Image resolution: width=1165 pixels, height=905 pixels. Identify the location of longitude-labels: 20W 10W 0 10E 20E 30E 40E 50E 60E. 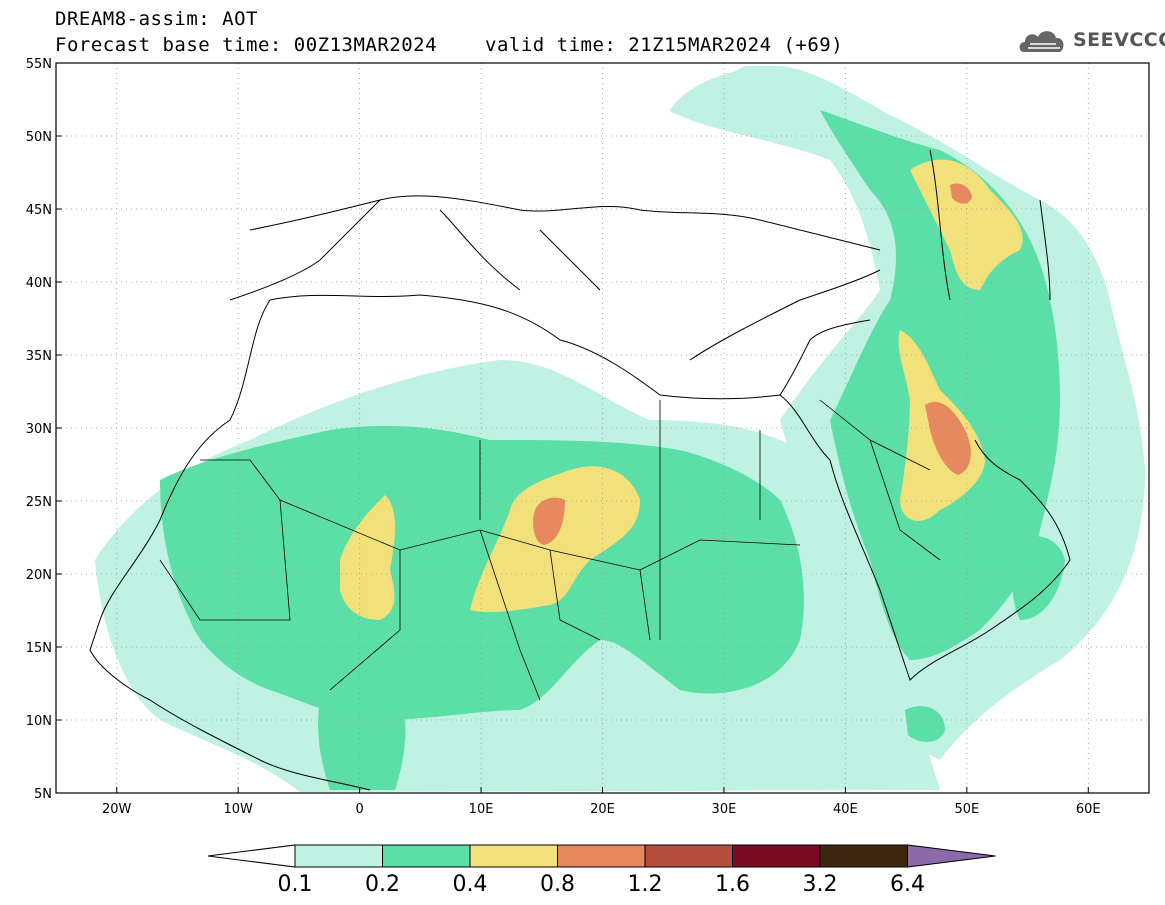
(601, 802).